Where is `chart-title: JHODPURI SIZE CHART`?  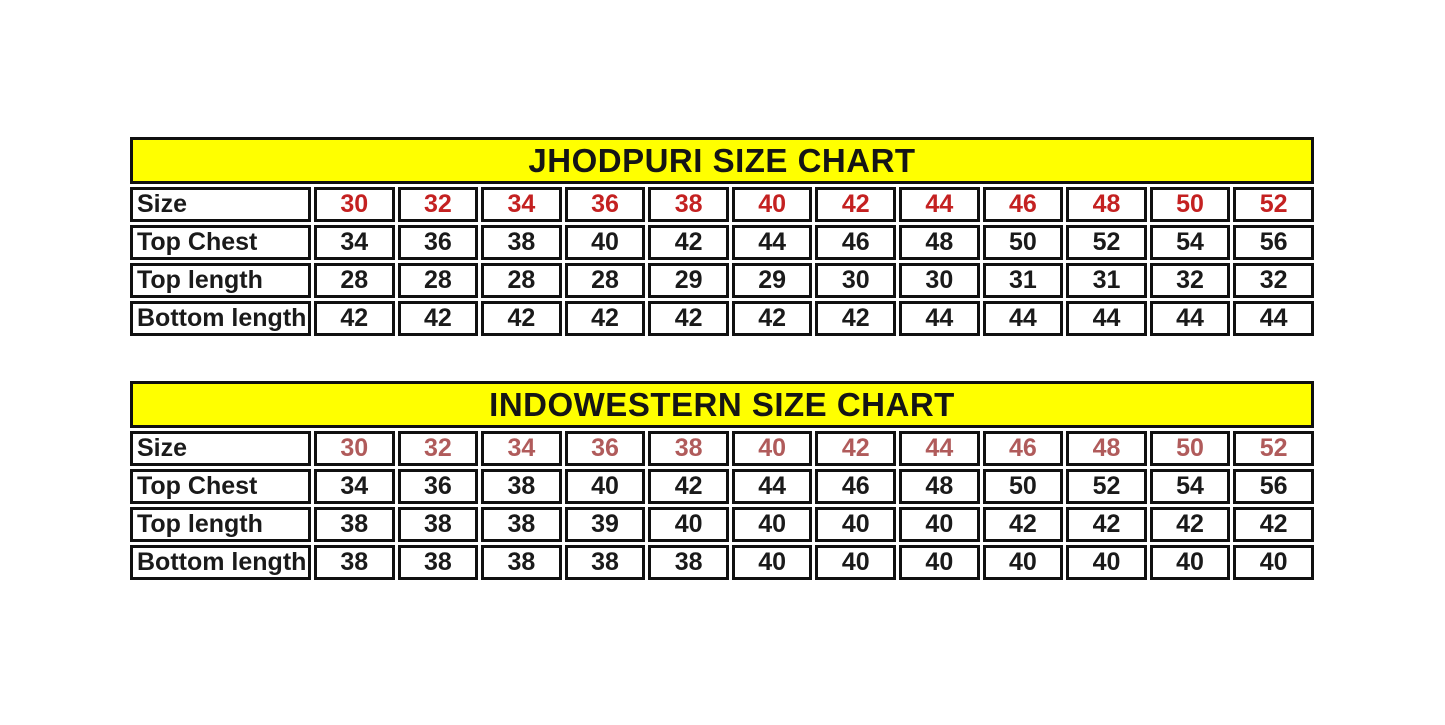
chart-title: JHODPURI SIZE CHART is located at coordinates (722, 160).